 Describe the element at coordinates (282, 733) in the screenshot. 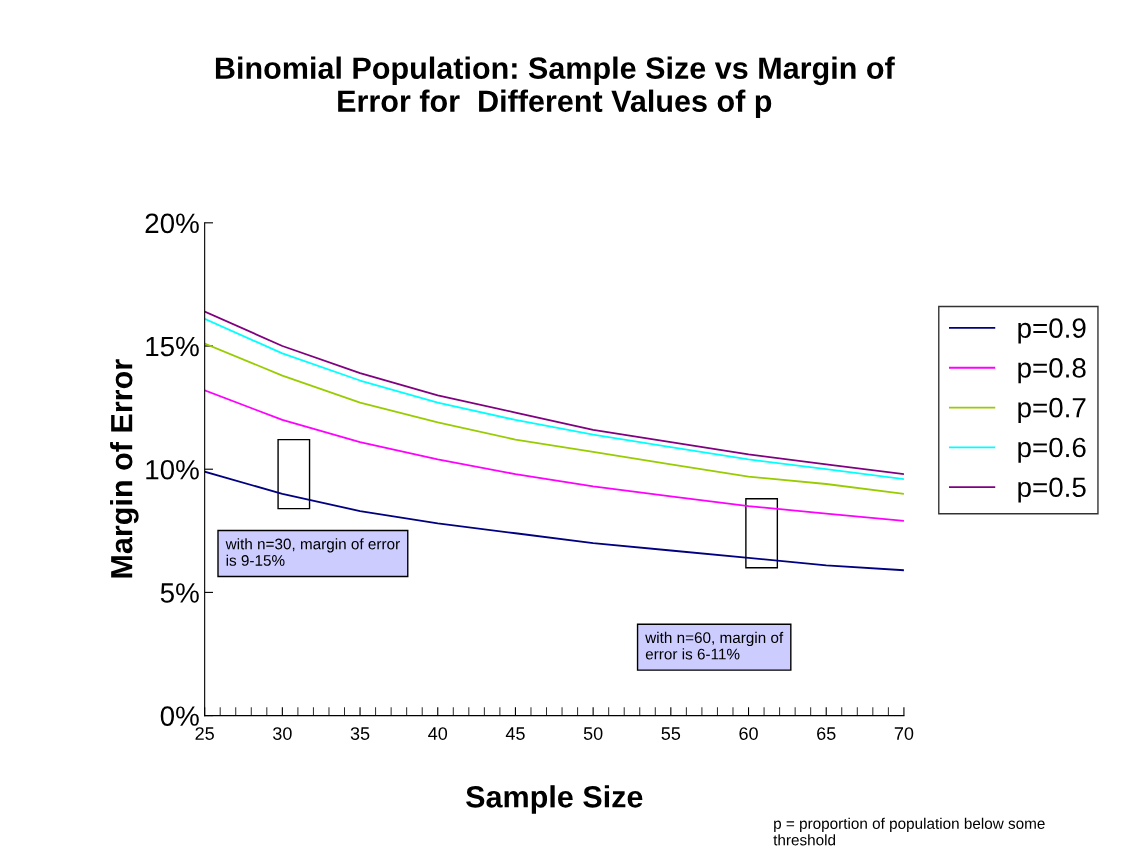

I see `x-tick-label: 30` at that location.